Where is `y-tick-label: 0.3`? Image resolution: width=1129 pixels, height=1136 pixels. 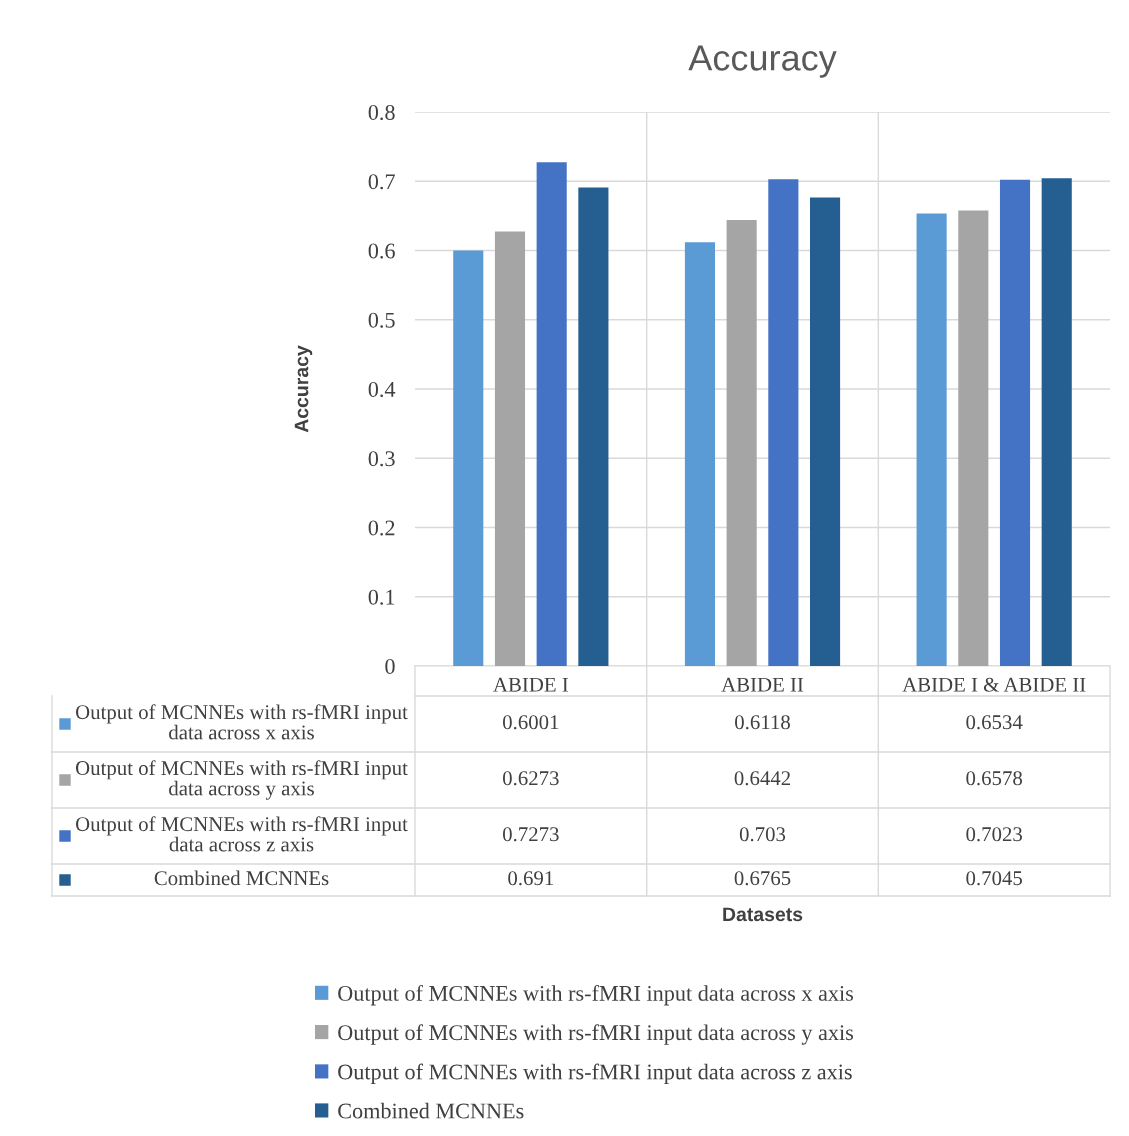
y-tick-label: 0.3 is located at coordinates (381, 459).